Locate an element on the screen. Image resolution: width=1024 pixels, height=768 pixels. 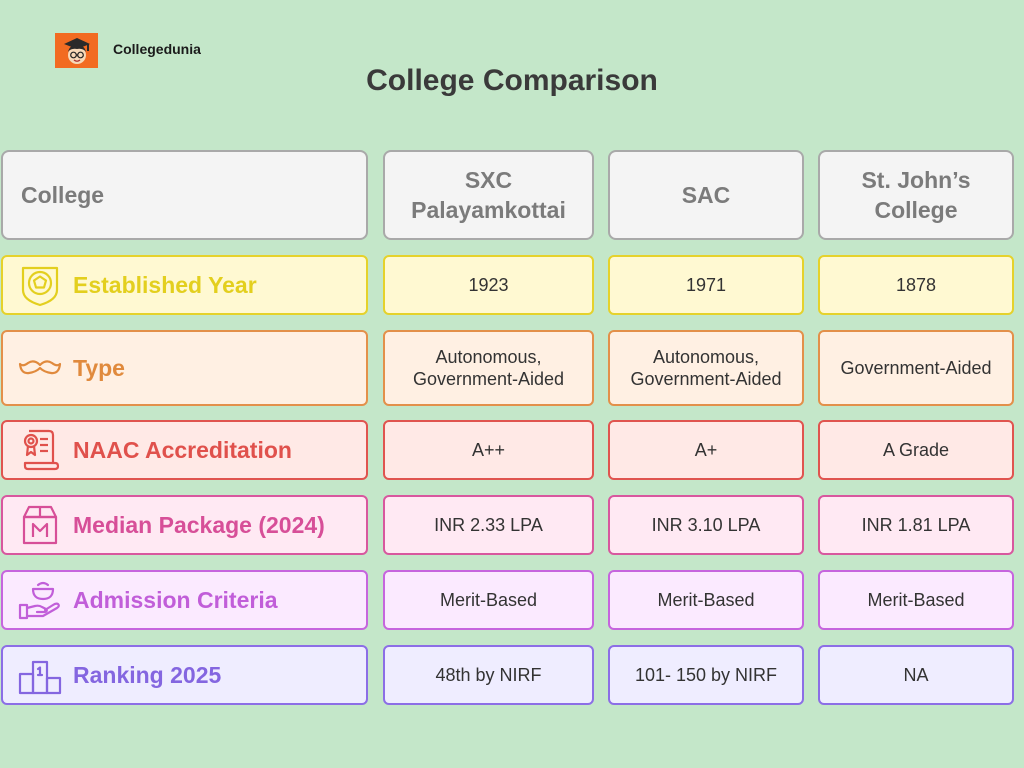
table-cell: 1971 is located at coordinates (706, 285).